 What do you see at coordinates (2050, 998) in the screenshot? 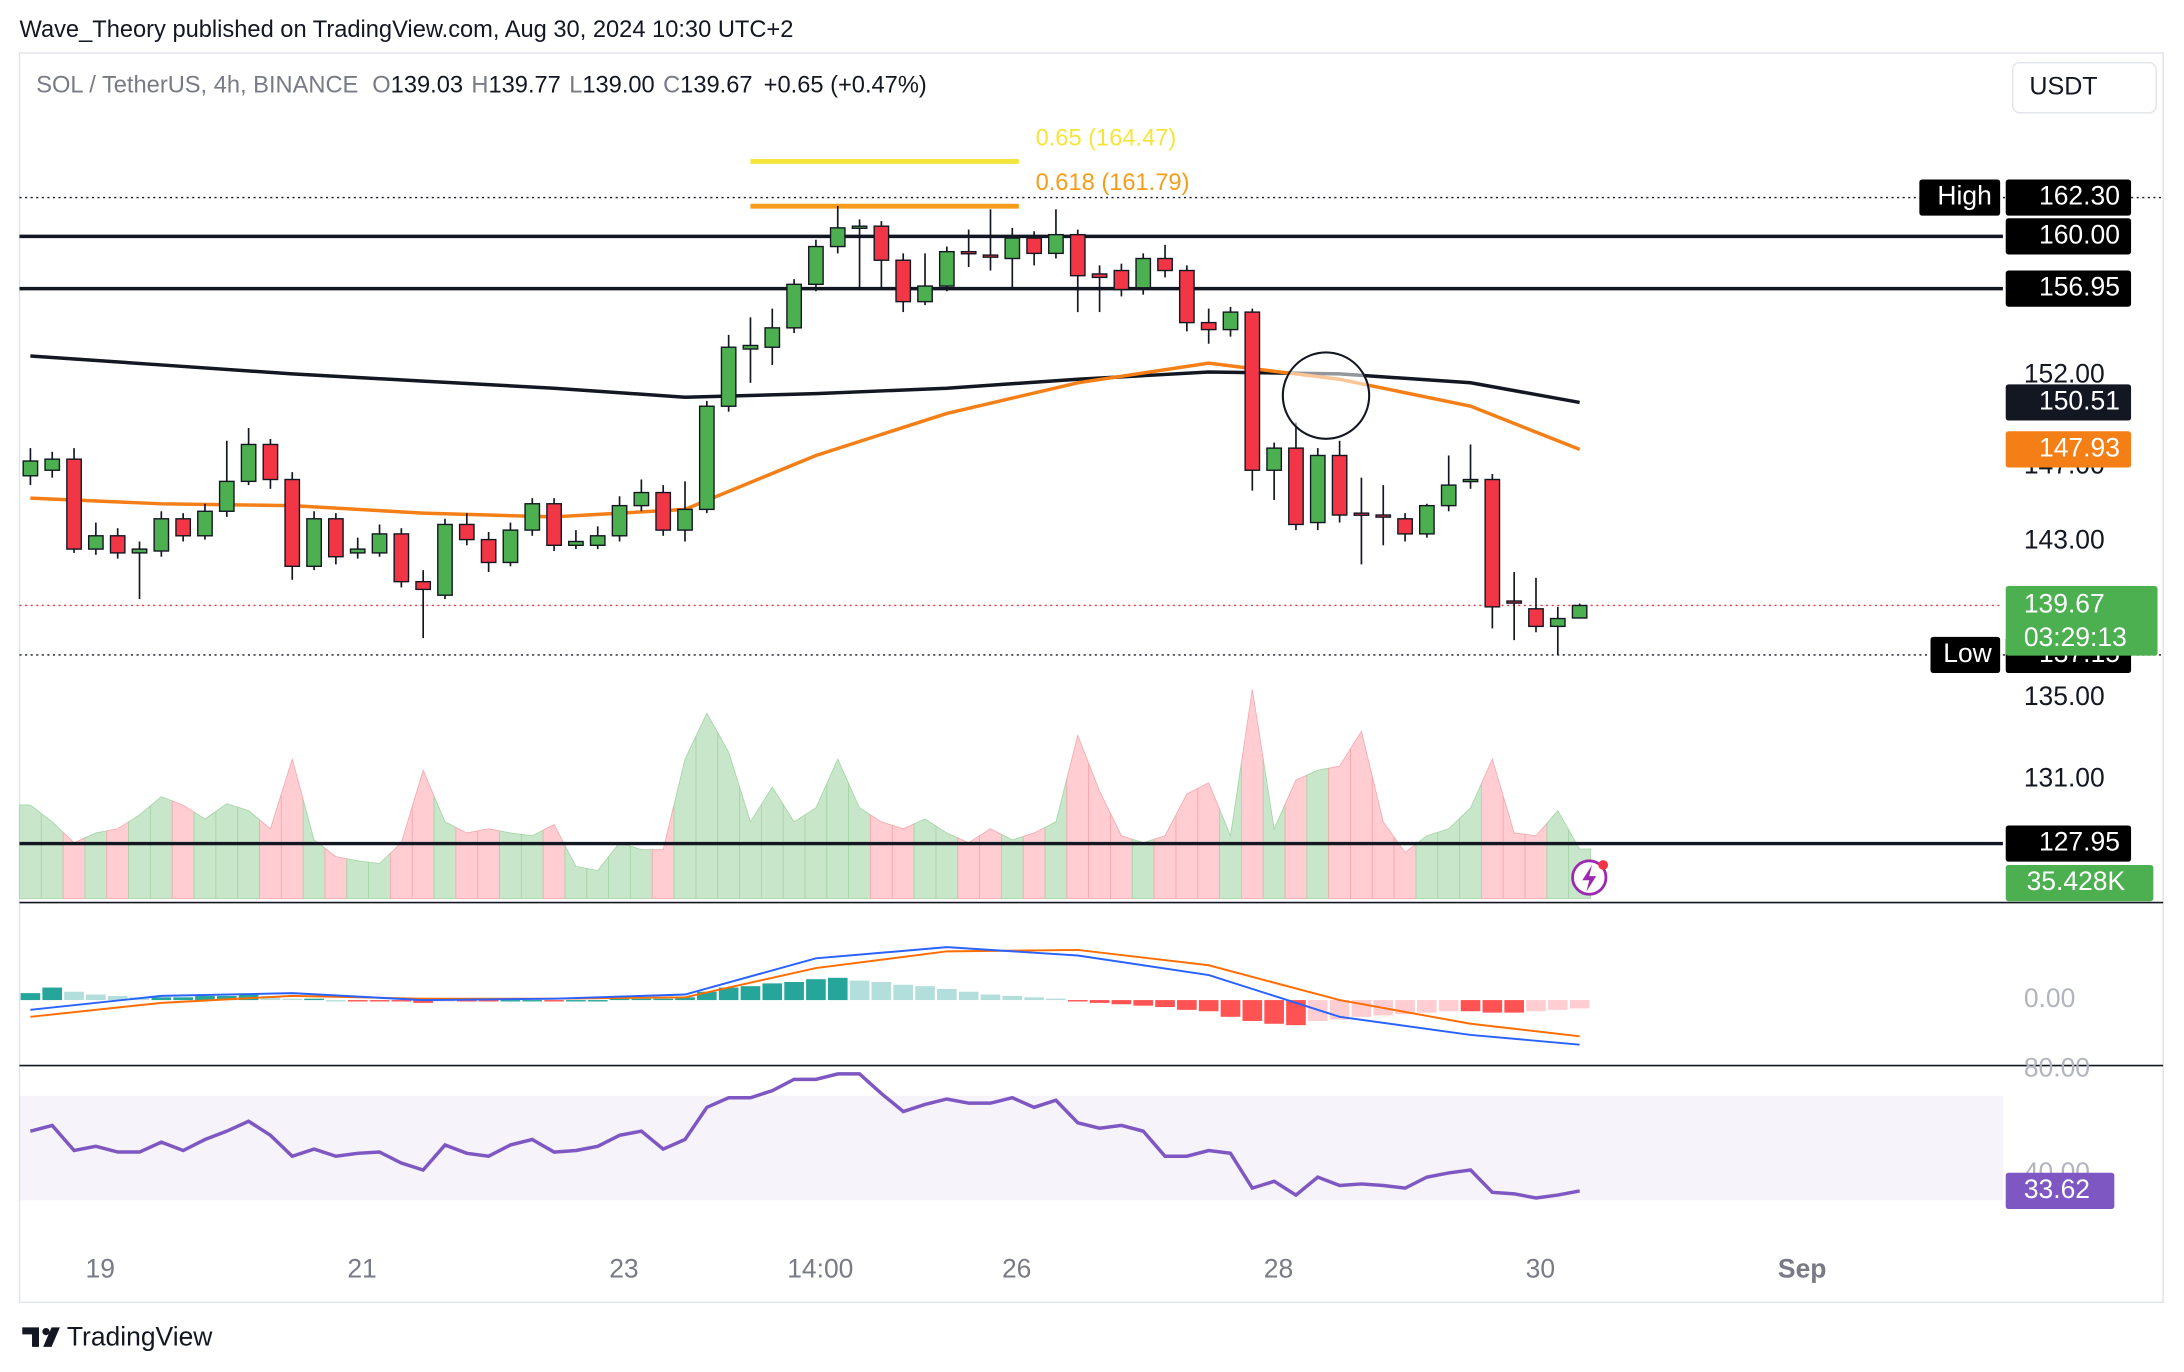
I see `macd-tick-label: 0.00` at bounding box center [2050, 998].